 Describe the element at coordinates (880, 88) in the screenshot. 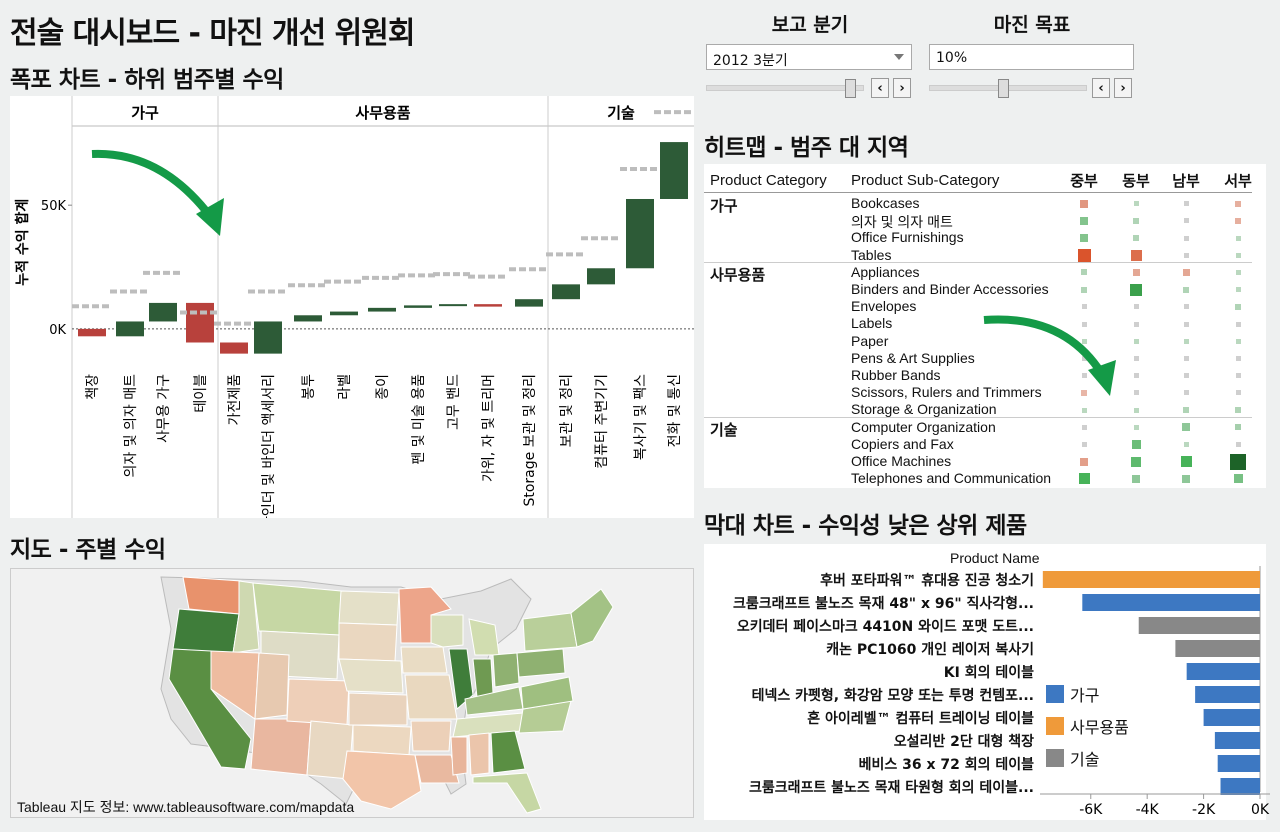

I see `quarter-prev-button: ‹` at that location.